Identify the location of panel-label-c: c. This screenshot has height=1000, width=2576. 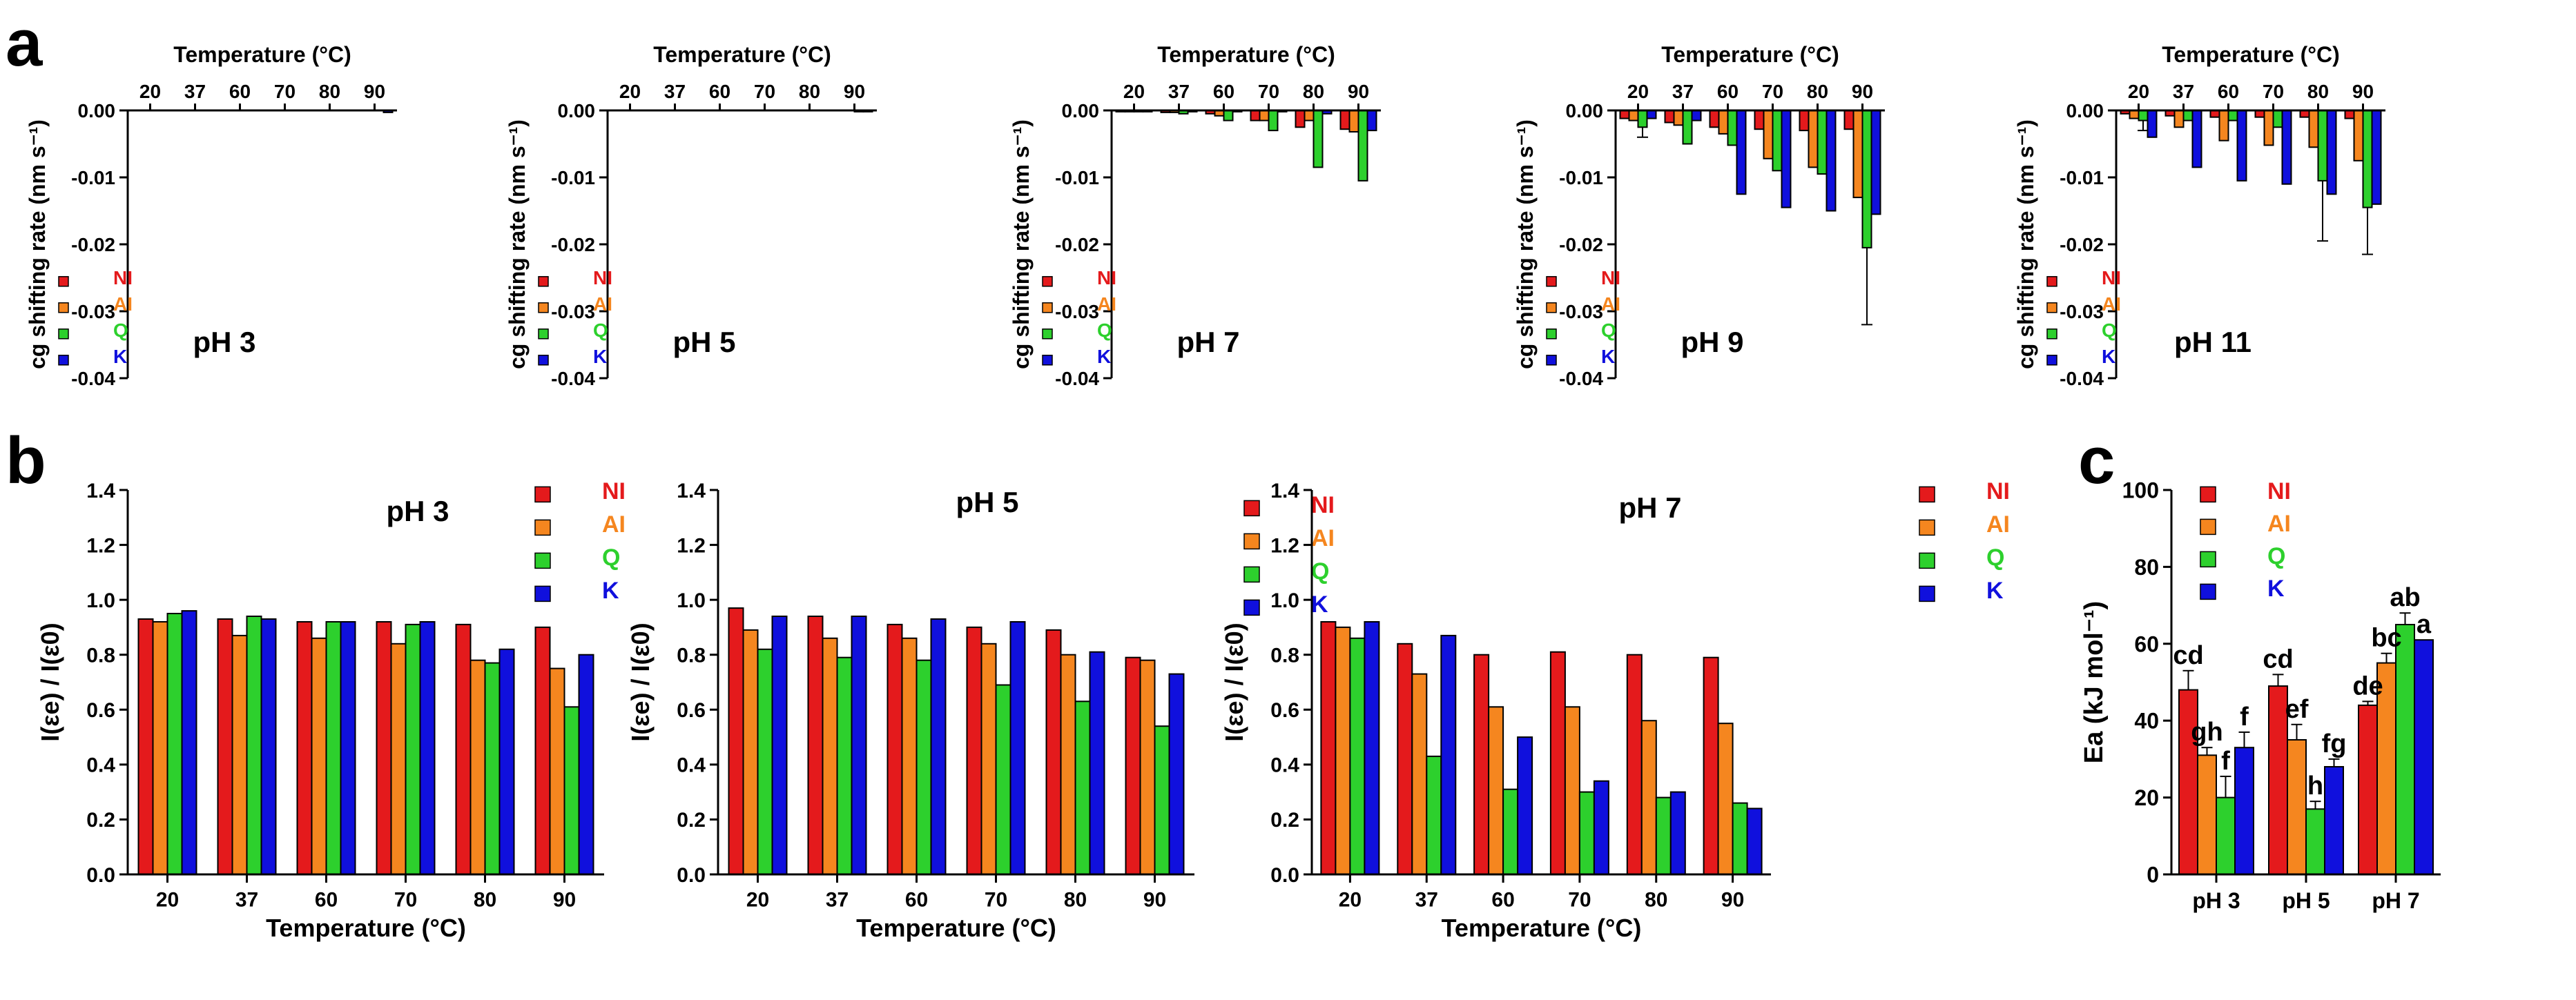
(2096, 461).